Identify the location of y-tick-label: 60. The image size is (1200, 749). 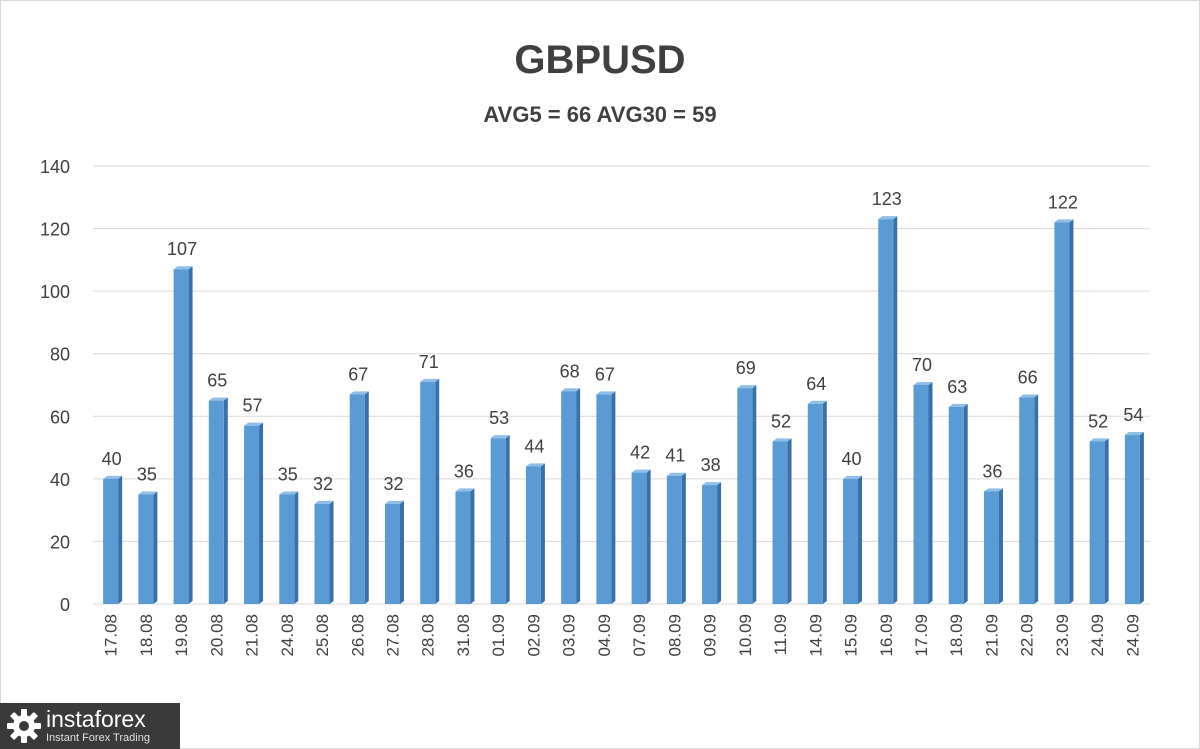
(60, 417).